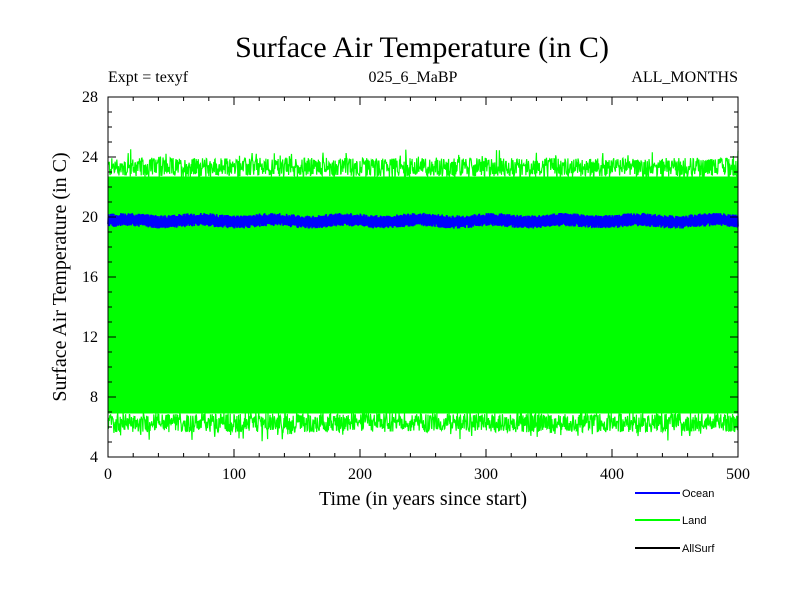 The height and width of the screenshot is (600, 800). What do you see at coordinates (423, 426) in the screenshot?
I see `land-lower-trace` at bounding box center [423, 426].